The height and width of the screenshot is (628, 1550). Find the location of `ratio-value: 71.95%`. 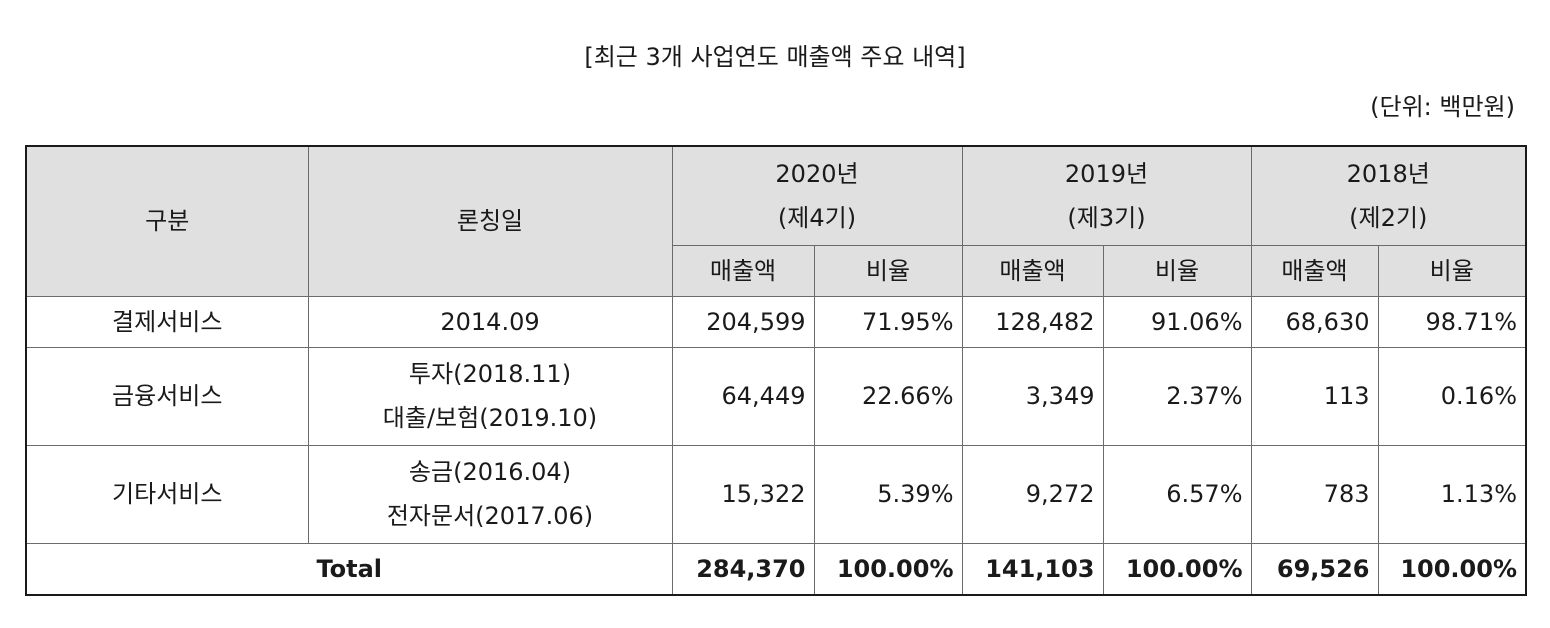

ratio-value: 71.95% is located at coordinates (888, 321).